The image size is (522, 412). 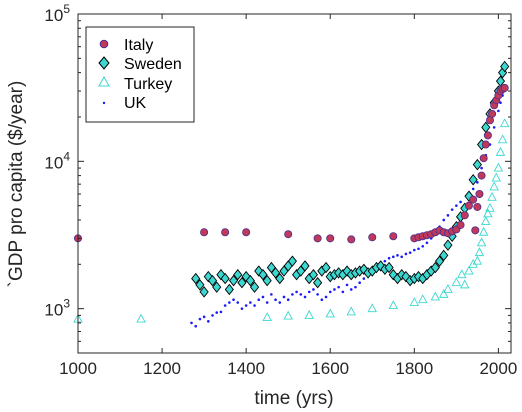 What do you see at coordinates (148, 84) in the screenshot?
I see `legend-label-turkey: Turkey` at bounding box center [148, 84].